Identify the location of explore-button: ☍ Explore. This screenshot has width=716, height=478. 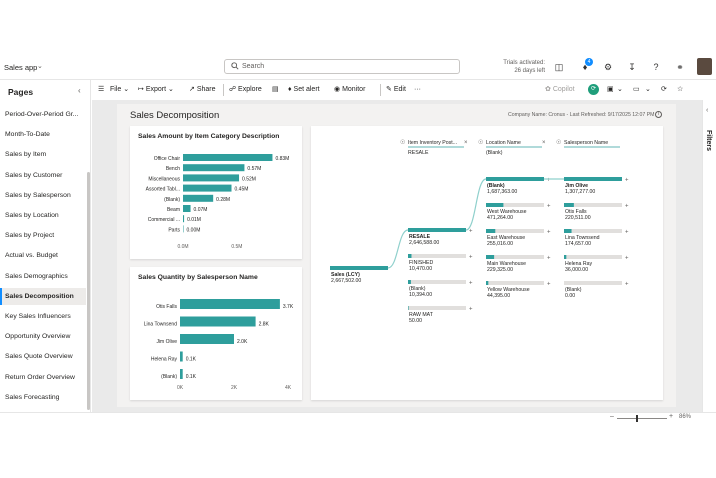
(245, 90).